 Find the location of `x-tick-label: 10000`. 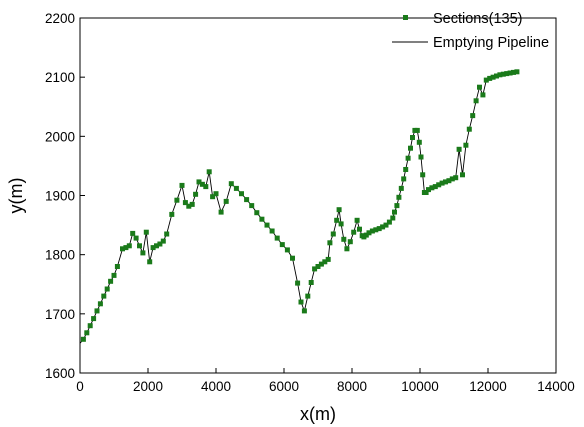

x-tick-label: 10000 is located at coordinates (420, 386).